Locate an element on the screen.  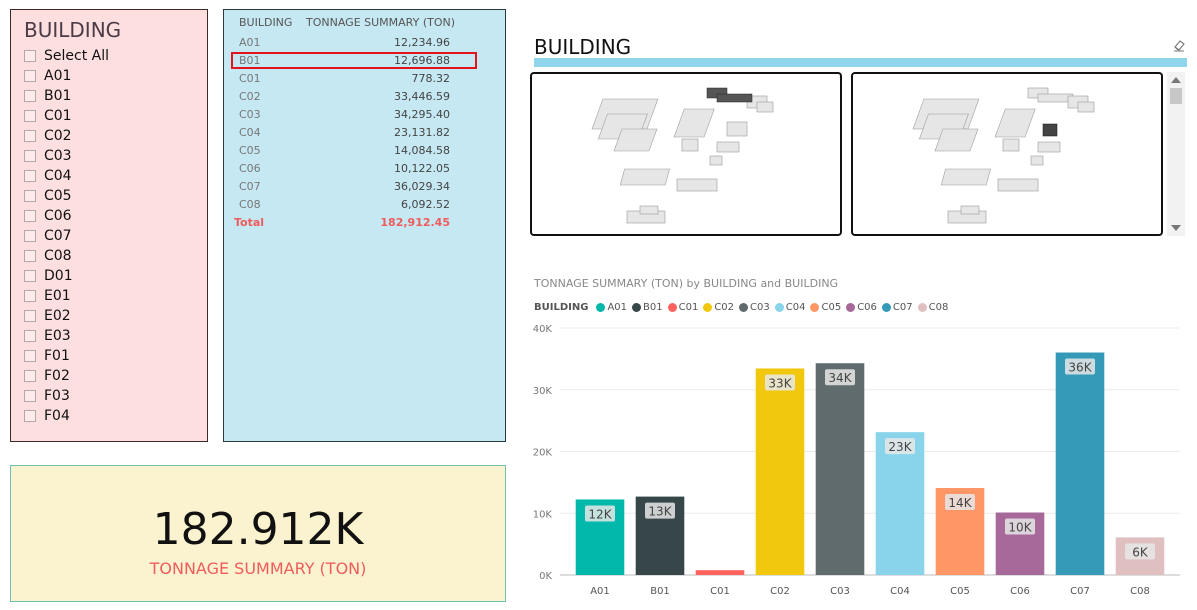
legend-item: C04 is located at coordinates (789, 307).